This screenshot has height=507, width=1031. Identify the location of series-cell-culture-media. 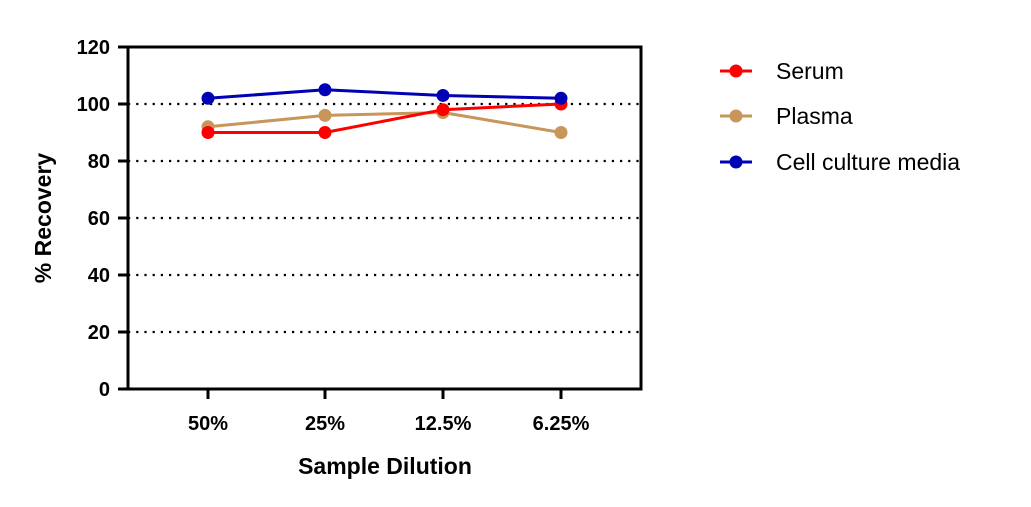
(384, 94).